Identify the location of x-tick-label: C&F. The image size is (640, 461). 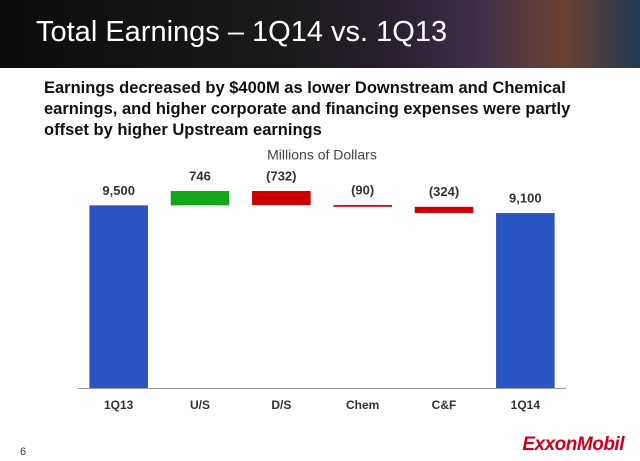
(444, 405).